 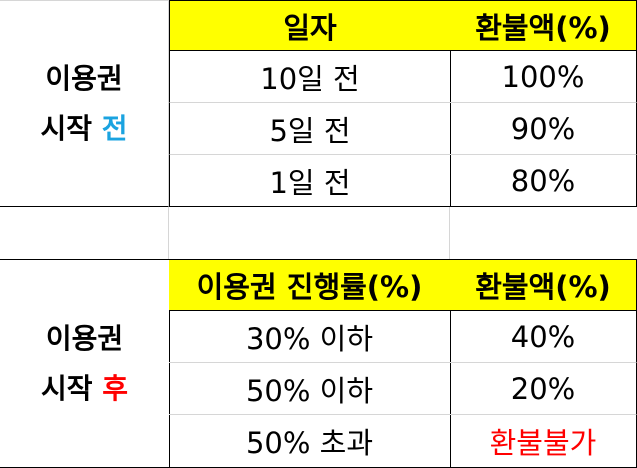 I want to click on before-header-date: 일자, so click(x=310, y=25).